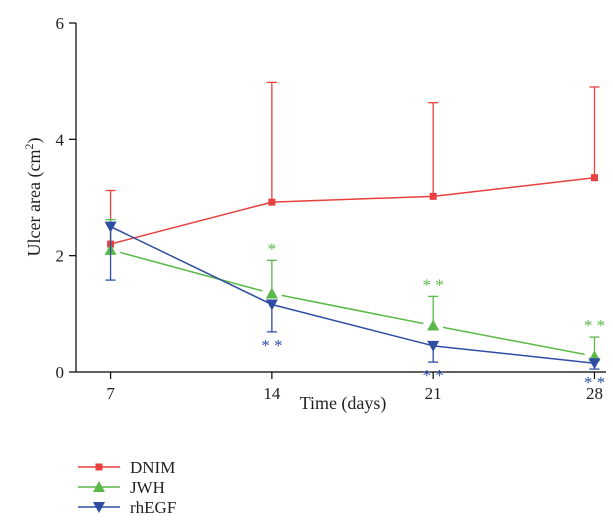 Image resolution: width=613 pixels, height=529 pixels. What do you see at coordinates (272, 248) in the screenshot?
I see `significance-label-jwh: *` at bounding box center [272, 248].